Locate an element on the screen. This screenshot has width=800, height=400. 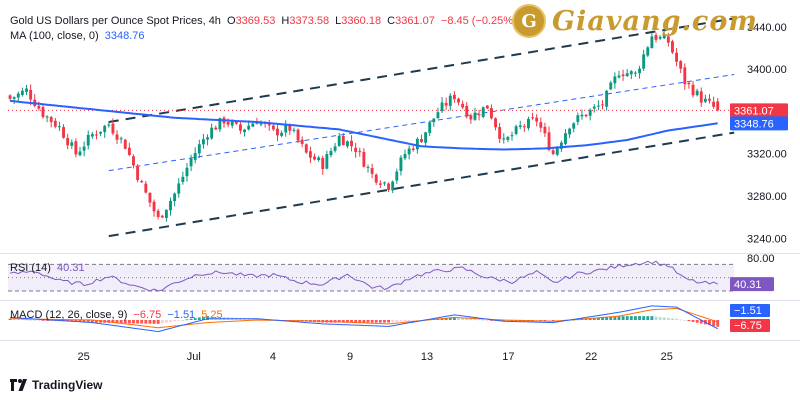
ma-legend: MA (100, close, 0) 3348.76 is located at coordinates (78, 36).